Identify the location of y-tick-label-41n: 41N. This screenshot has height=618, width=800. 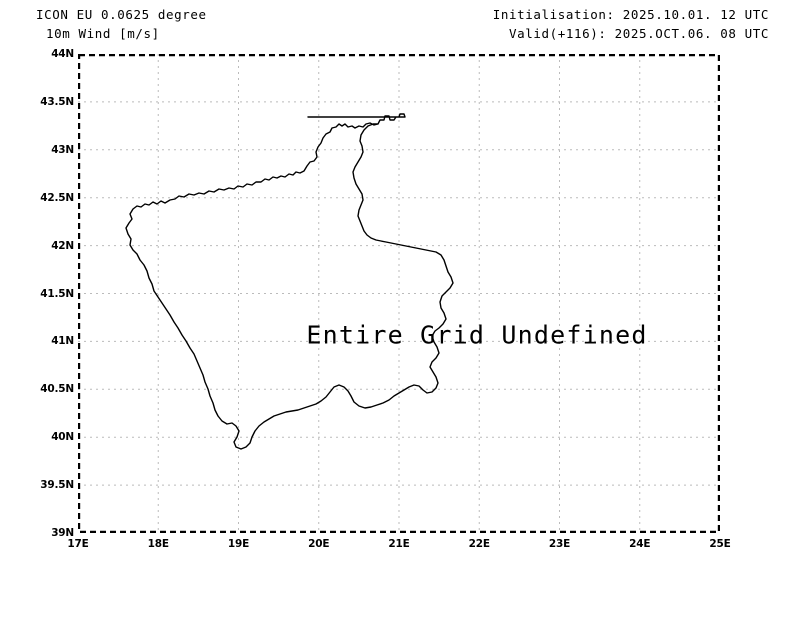
(62, 341).